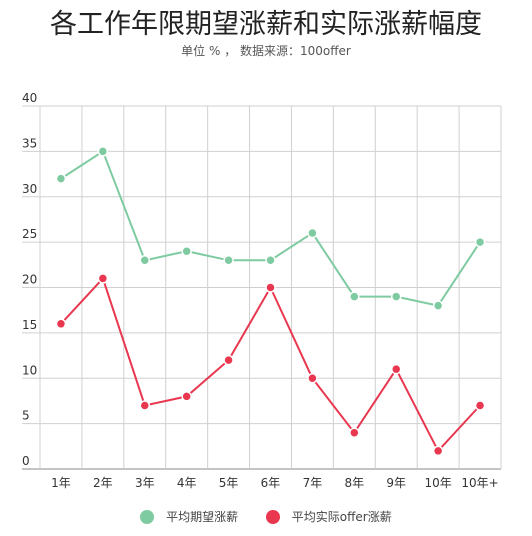  What do you see at coordinates (272, 516) in the screenshot?
I see `legend-marker-actual` at bounding box center [272, 516].